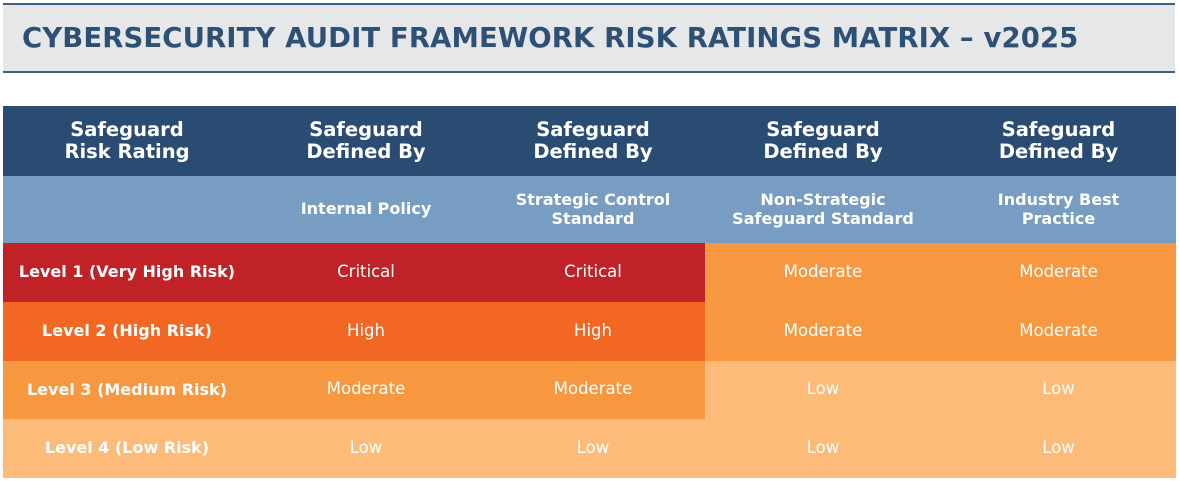  Describe the element at coordinates (127, 272) in the screenshot. I see `risk-level-label: Level 1 (Very High Risk)` at that location.